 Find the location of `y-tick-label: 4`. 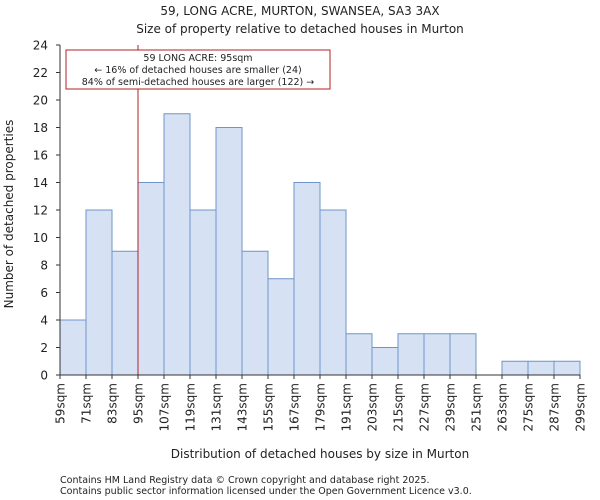

y-tick-label: 4 is located at coordinates (44, 321).